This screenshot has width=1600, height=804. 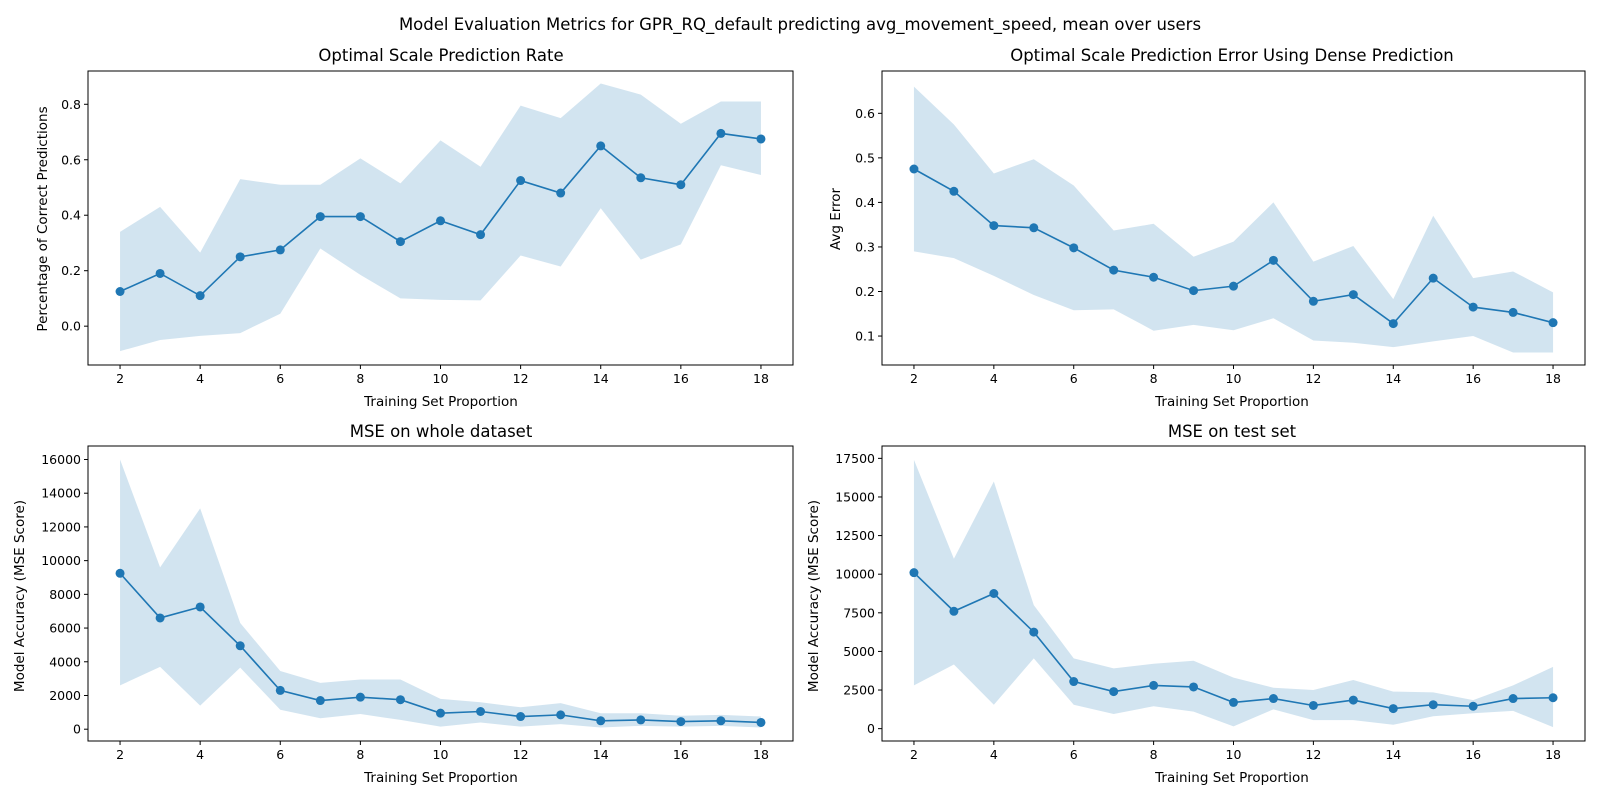 I want to click on x-axis-label: Training Set Proportion, so click(x=440, y=402).